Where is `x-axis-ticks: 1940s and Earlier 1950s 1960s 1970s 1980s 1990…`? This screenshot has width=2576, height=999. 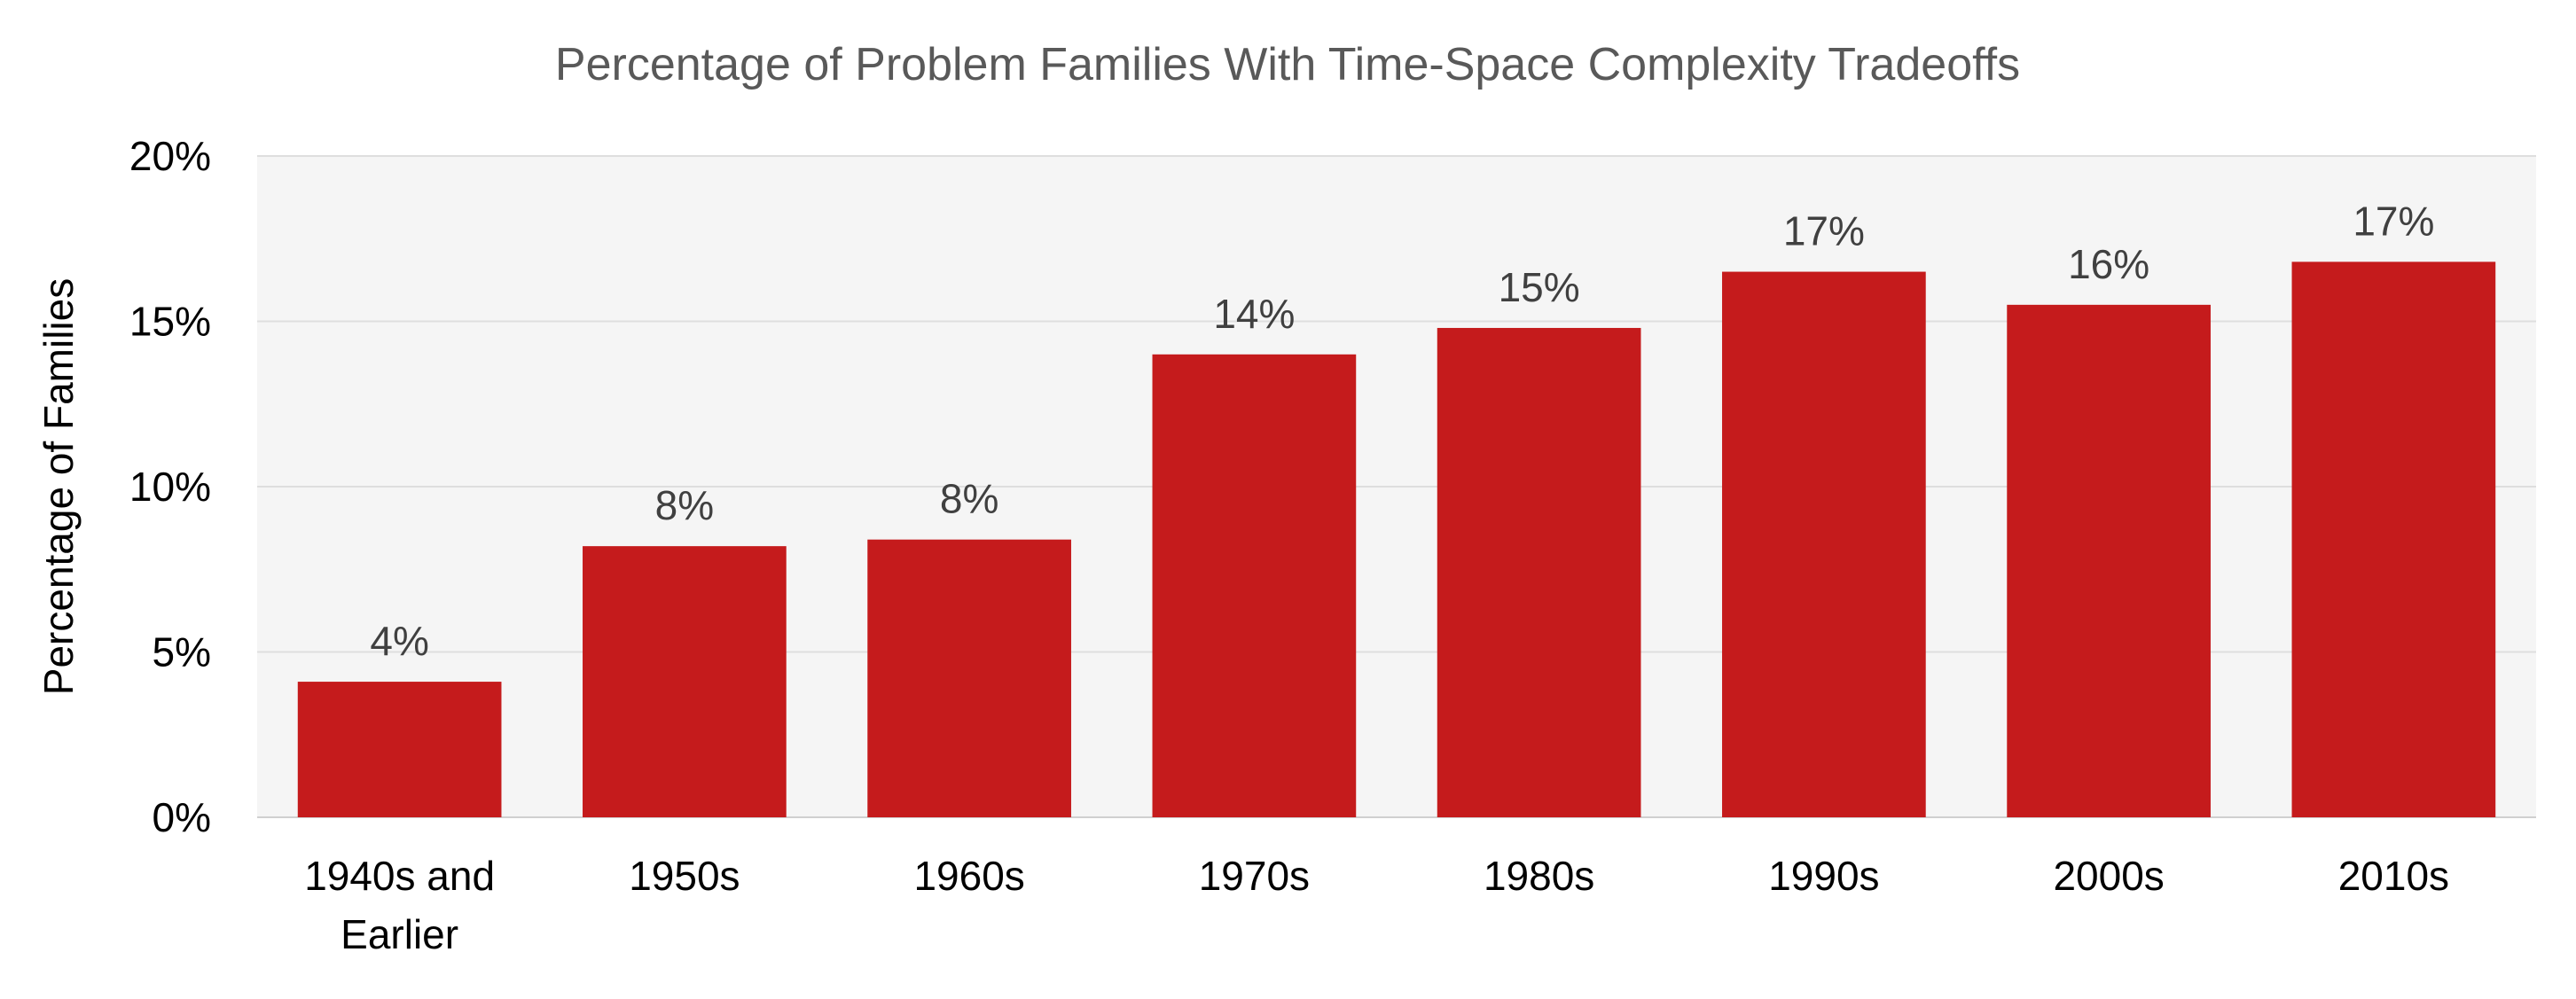 x-axis-ticks: 1940s and Earlier 1950s 1960s 1970s 1980s 1990… is located at coordinates (1376, 905).